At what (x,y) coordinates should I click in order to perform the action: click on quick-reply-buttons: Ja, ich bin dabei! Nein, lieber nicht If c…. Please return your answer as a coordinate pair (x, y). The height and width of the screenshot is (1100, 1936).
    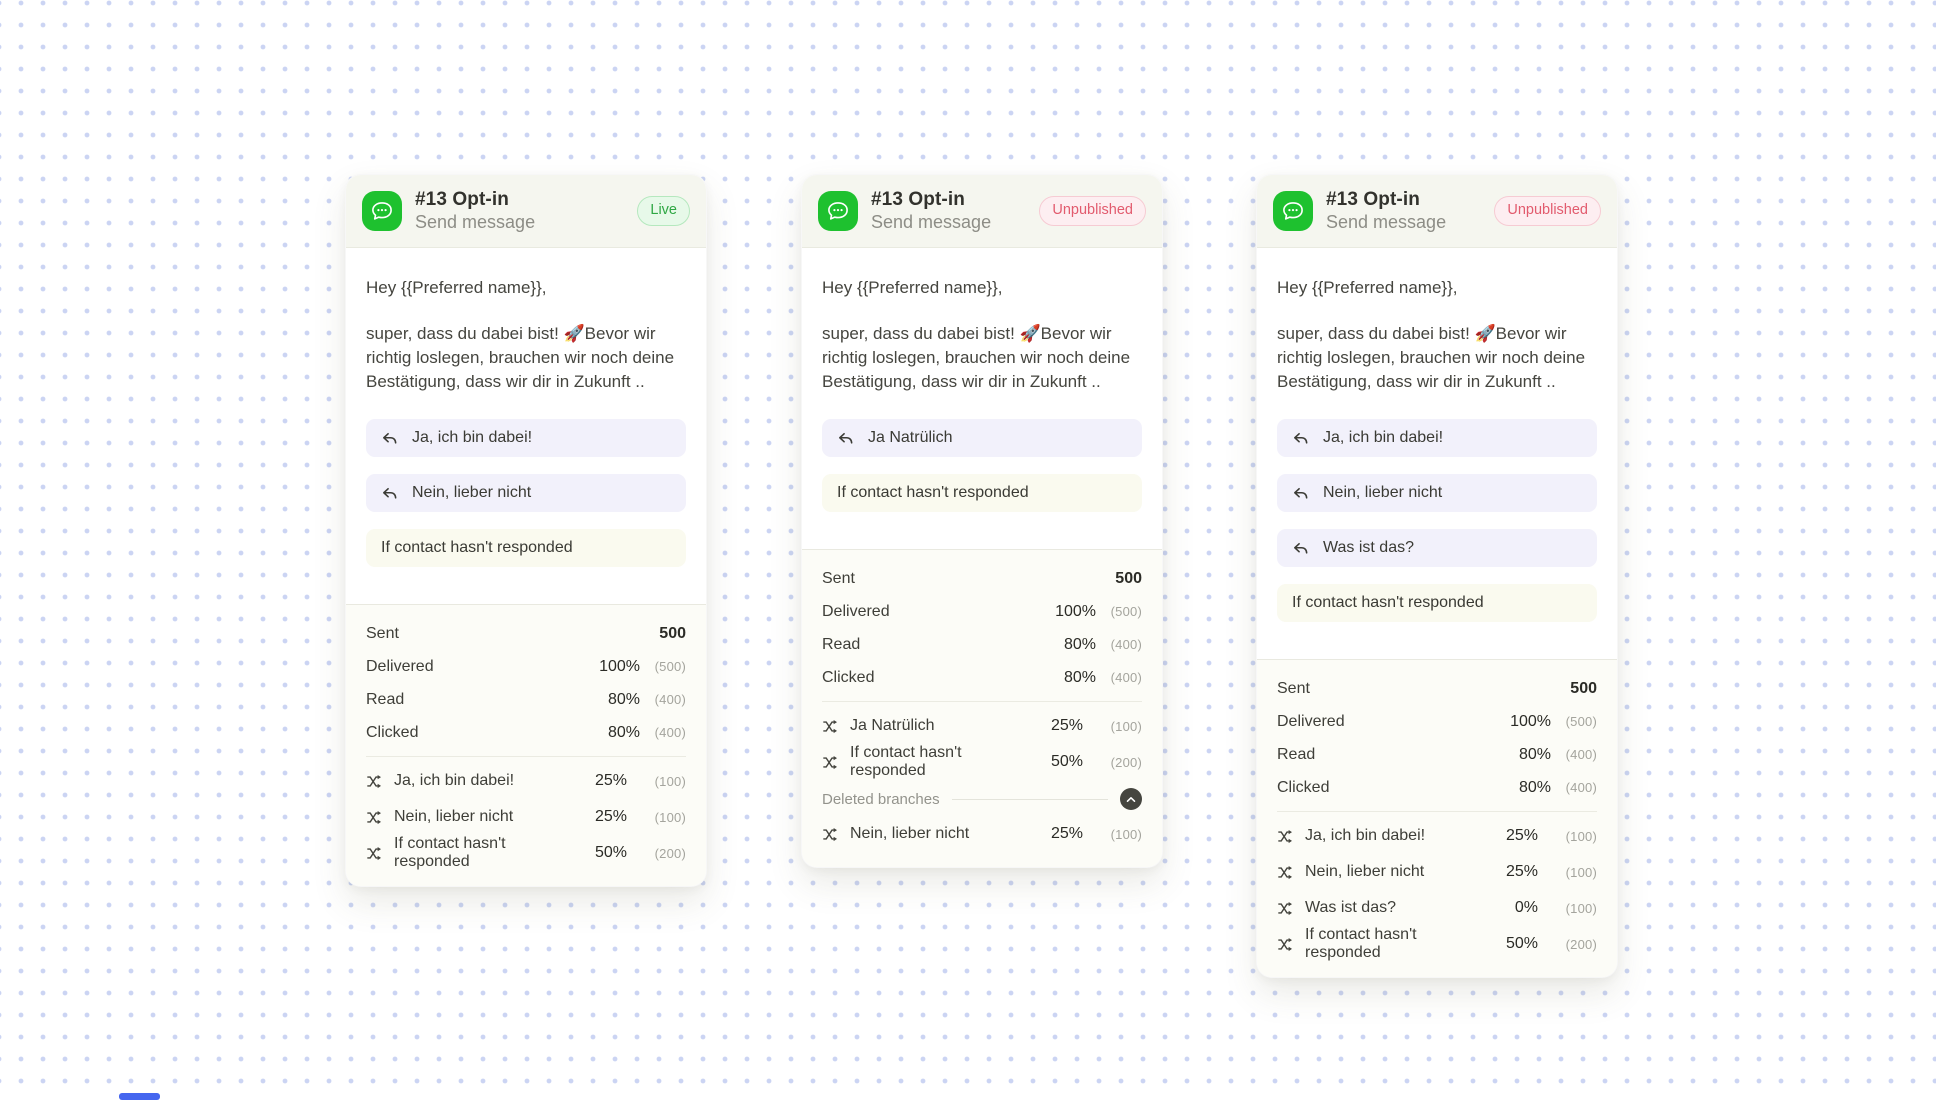
    Looking at the image, I should click on (526, 493).